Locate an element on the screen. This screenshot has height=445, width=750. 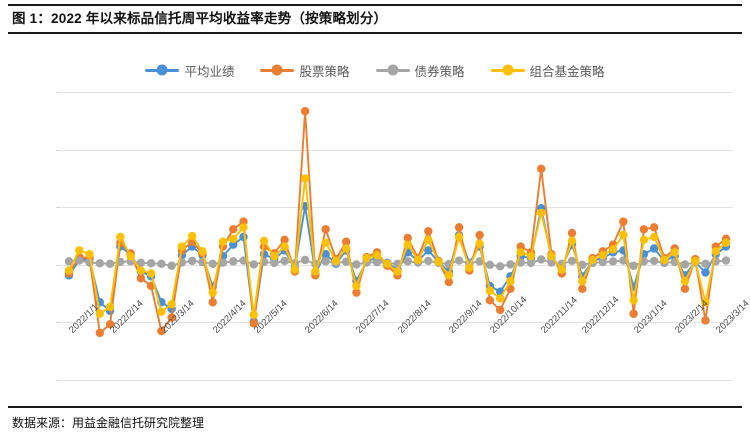
legend-item-3: 债券策略 is located at coordinates (420, 70).